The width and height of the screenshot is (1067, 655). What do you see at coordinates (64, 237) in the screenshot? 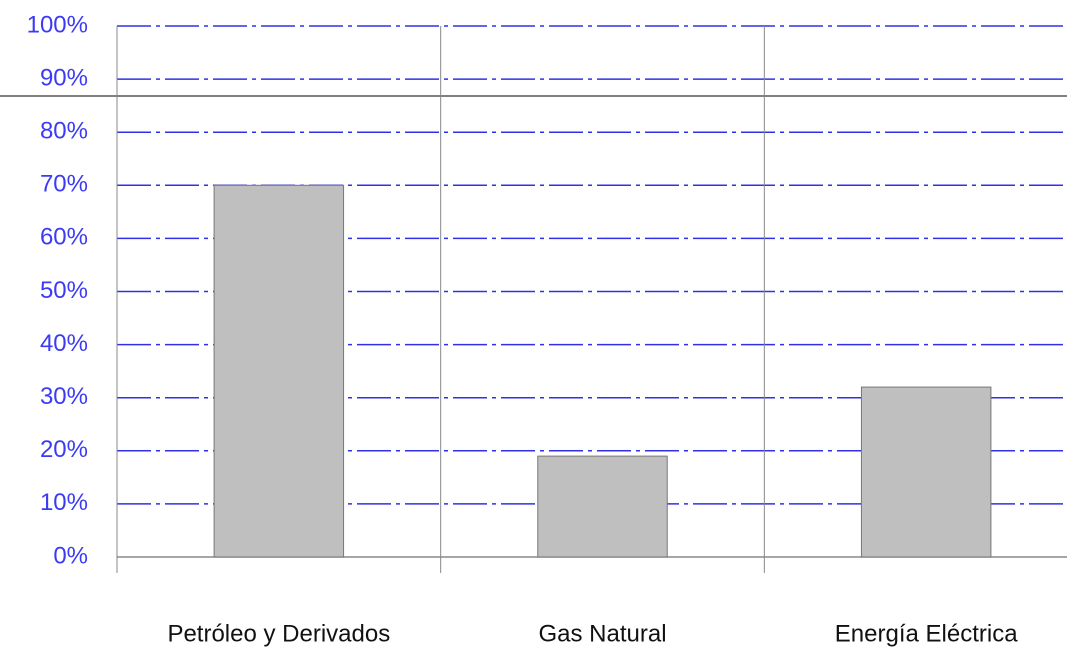
I see `y-tick-label: 60%` at bounding box center [64, 237].